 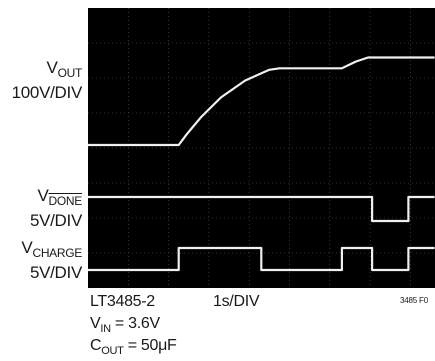 I want to click on vout-scale: 100V/DIV, so click(x=47, y=92).